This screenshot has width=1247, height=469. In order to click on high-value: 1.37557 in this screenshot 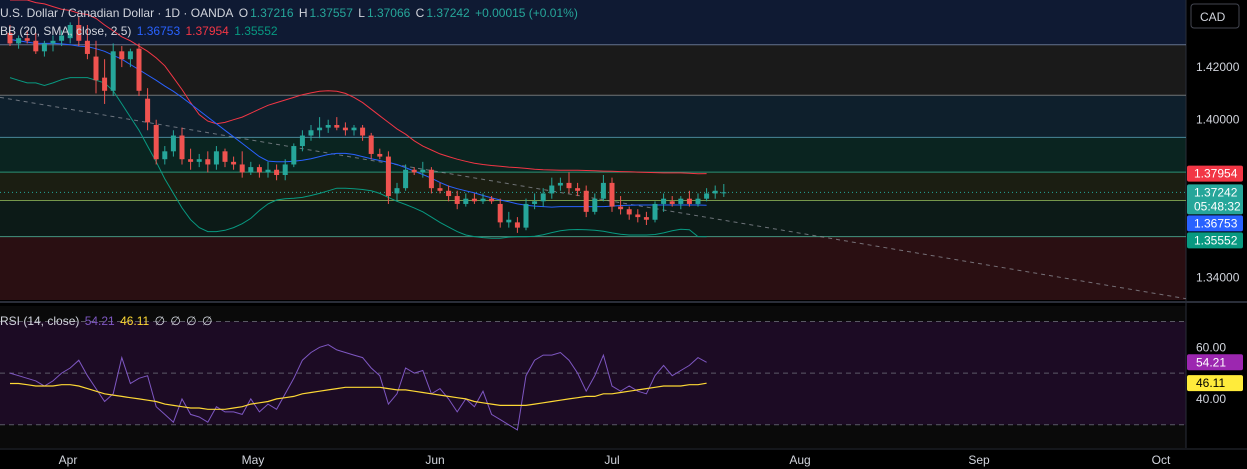, I will do `click(331, 13)`.